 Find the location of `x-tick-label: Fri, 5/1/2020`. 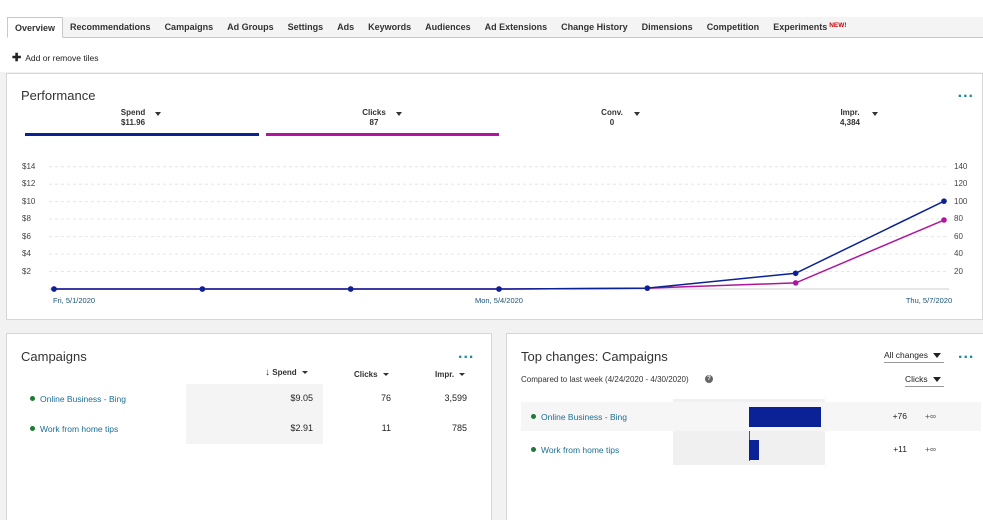

x-tick-label: Fri, 5/1/2020 is located at coordinates (74, 300).